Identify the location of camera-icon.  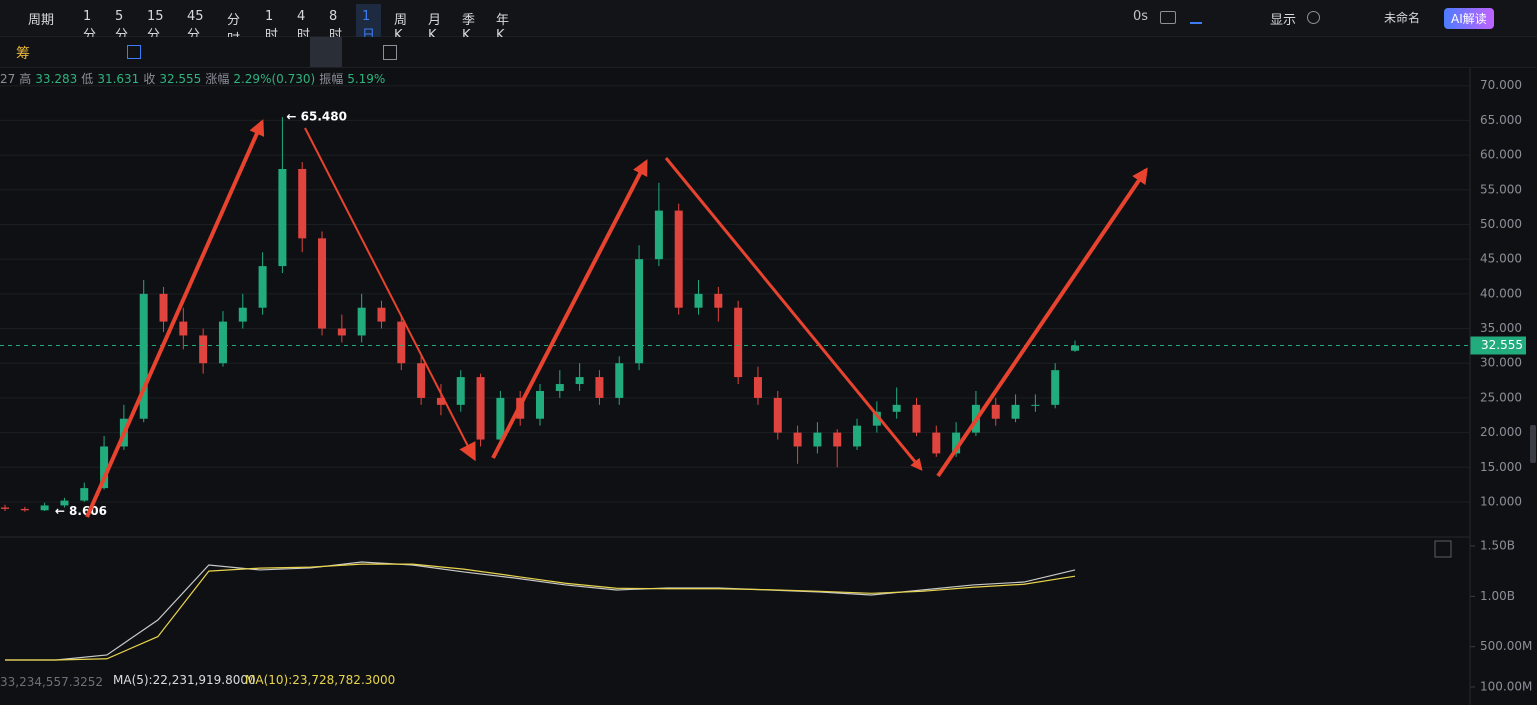
(1168, 17).